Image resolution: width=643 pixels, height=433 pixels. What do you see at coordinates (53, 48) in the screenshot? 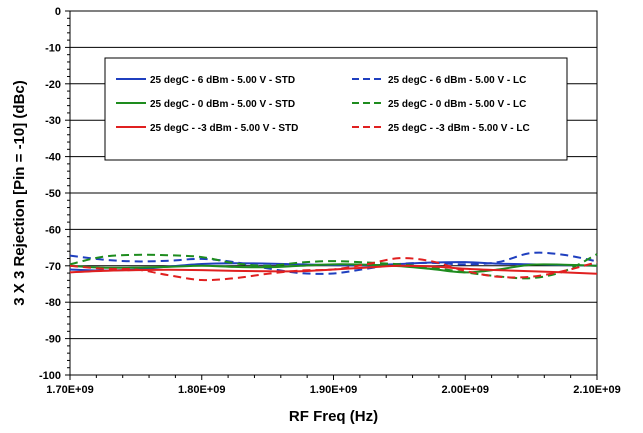
I see `y-tick-label: -10` at bounding box center [53, 48].